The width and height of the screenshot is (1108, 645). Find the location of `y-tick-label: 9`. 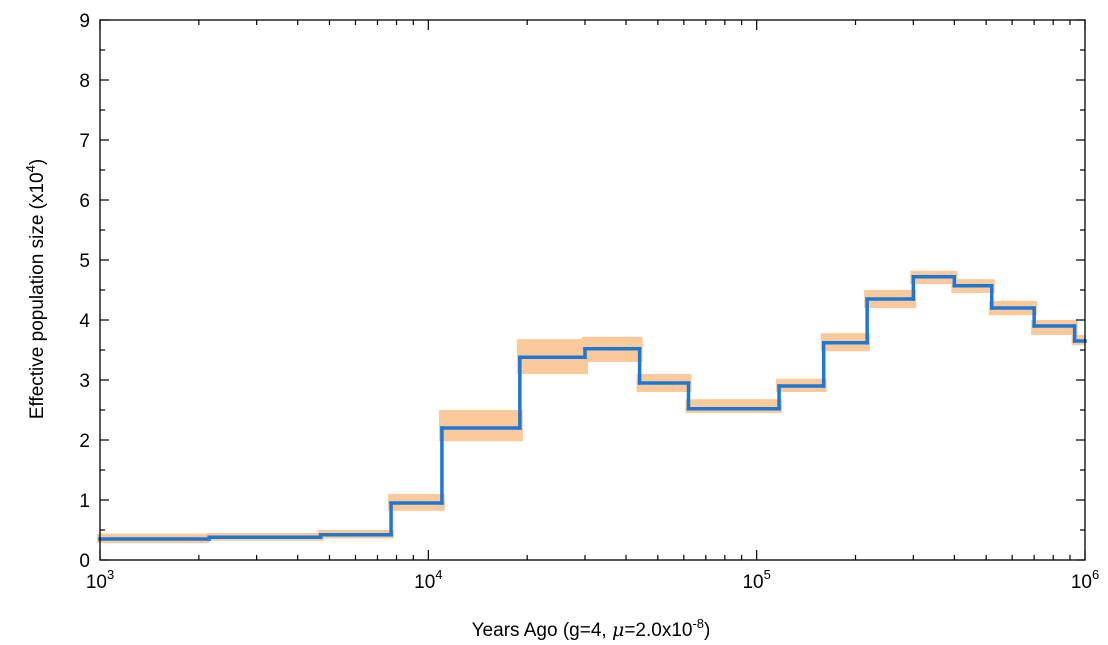

y-tick-label: 9 is located at coordinates (84, 21).